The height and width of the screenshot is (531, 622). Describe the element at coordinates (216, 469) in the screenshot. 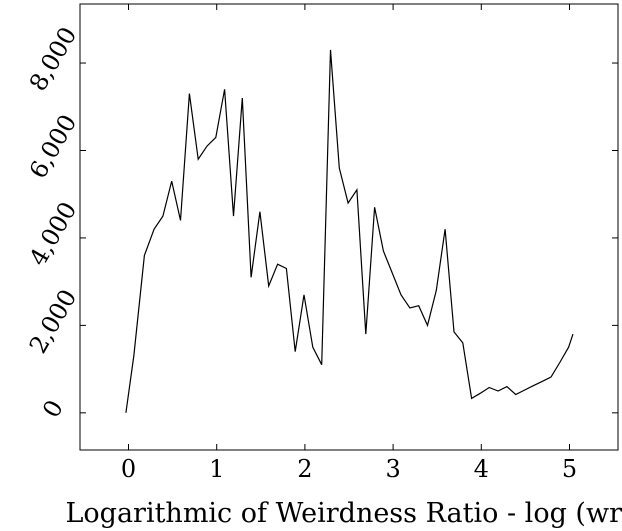

I see `x-tick-label-1: 1` at that location.